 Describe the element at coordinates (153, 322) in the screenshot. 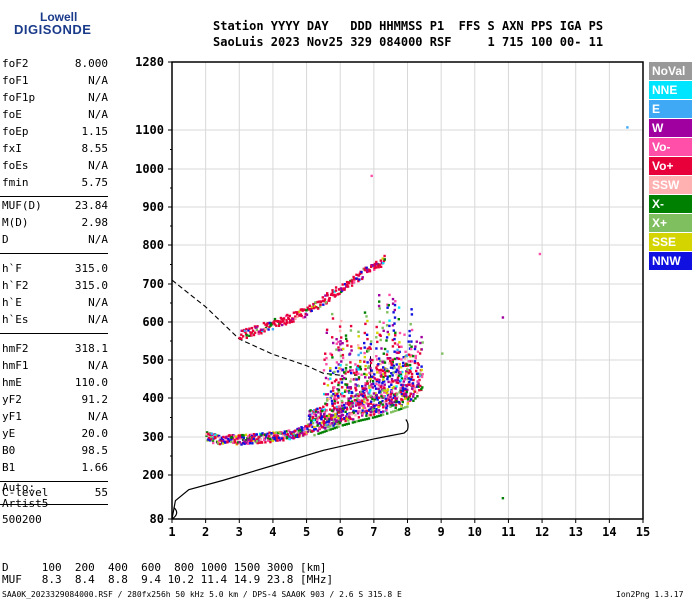

I see `y-tick-label: 600` at that location.